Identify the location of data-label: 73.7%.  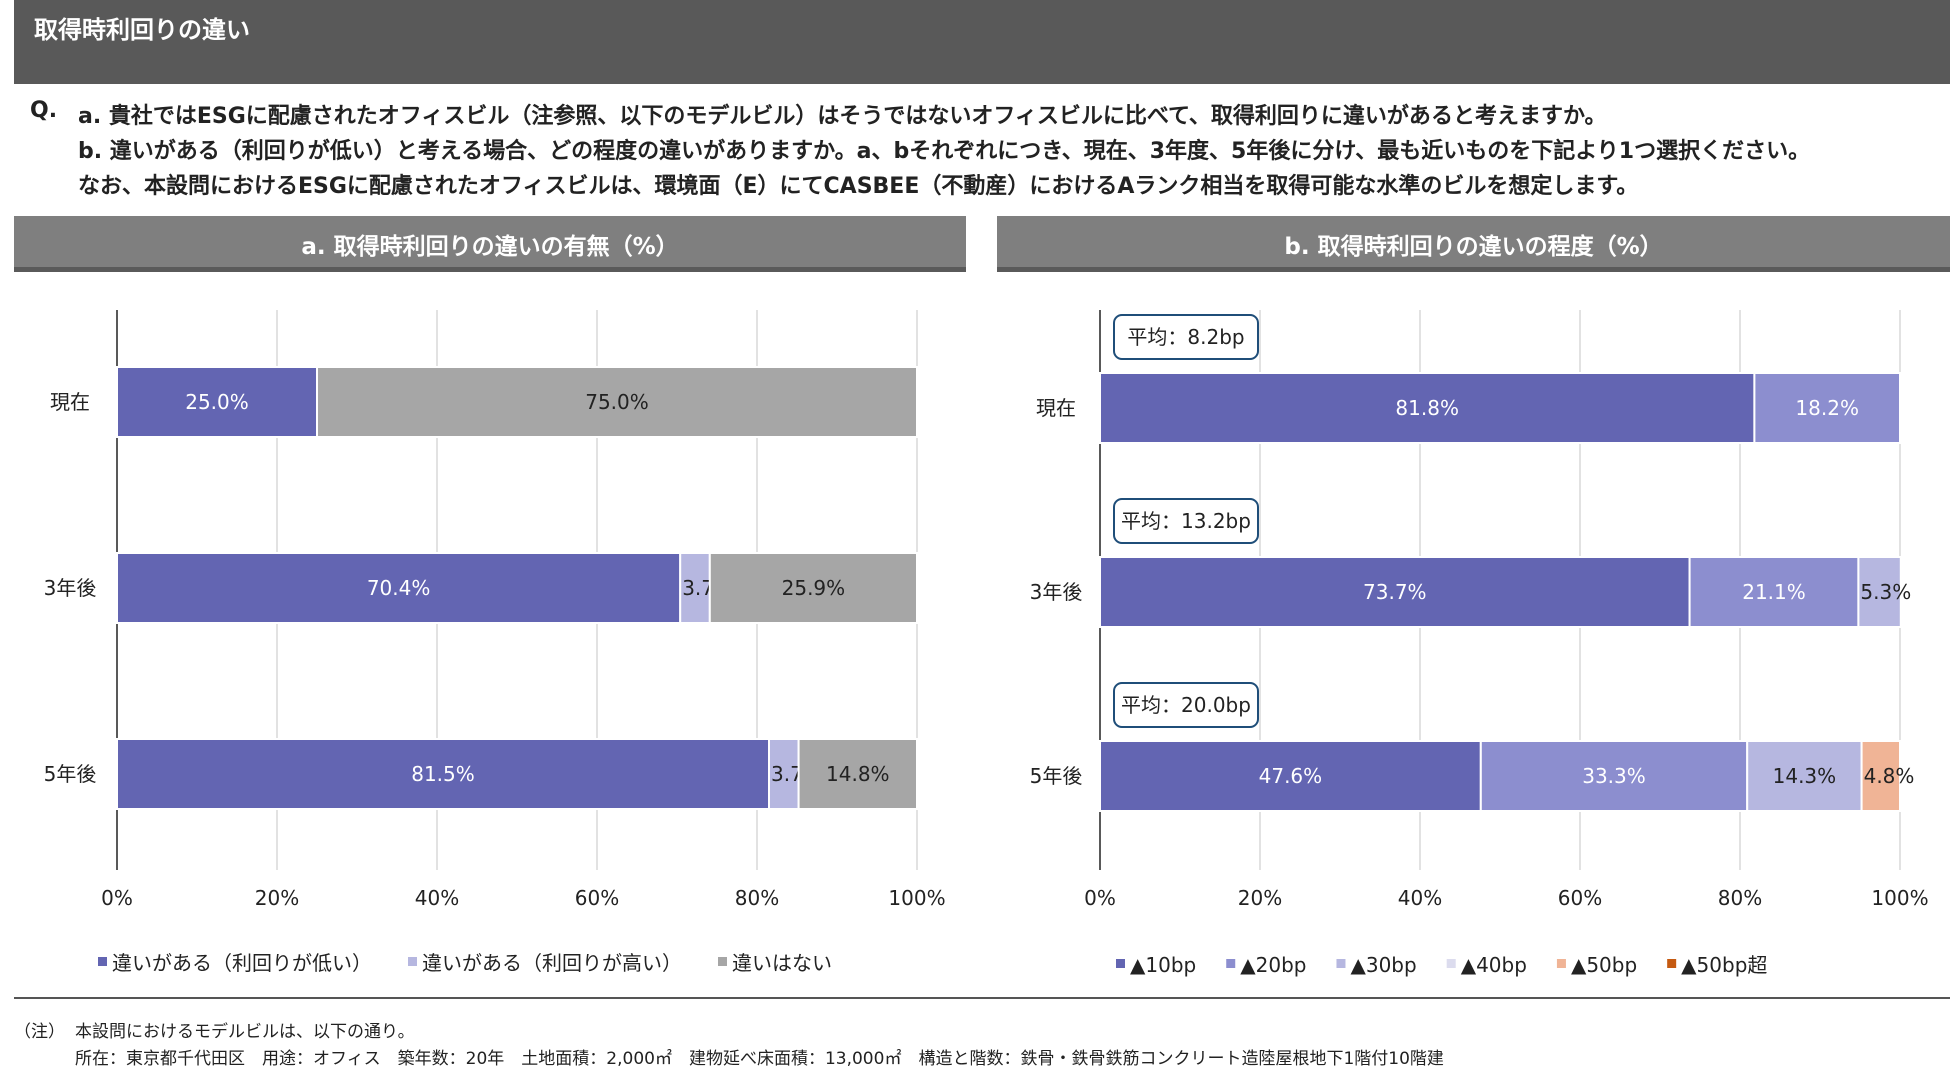
(1395, 592).